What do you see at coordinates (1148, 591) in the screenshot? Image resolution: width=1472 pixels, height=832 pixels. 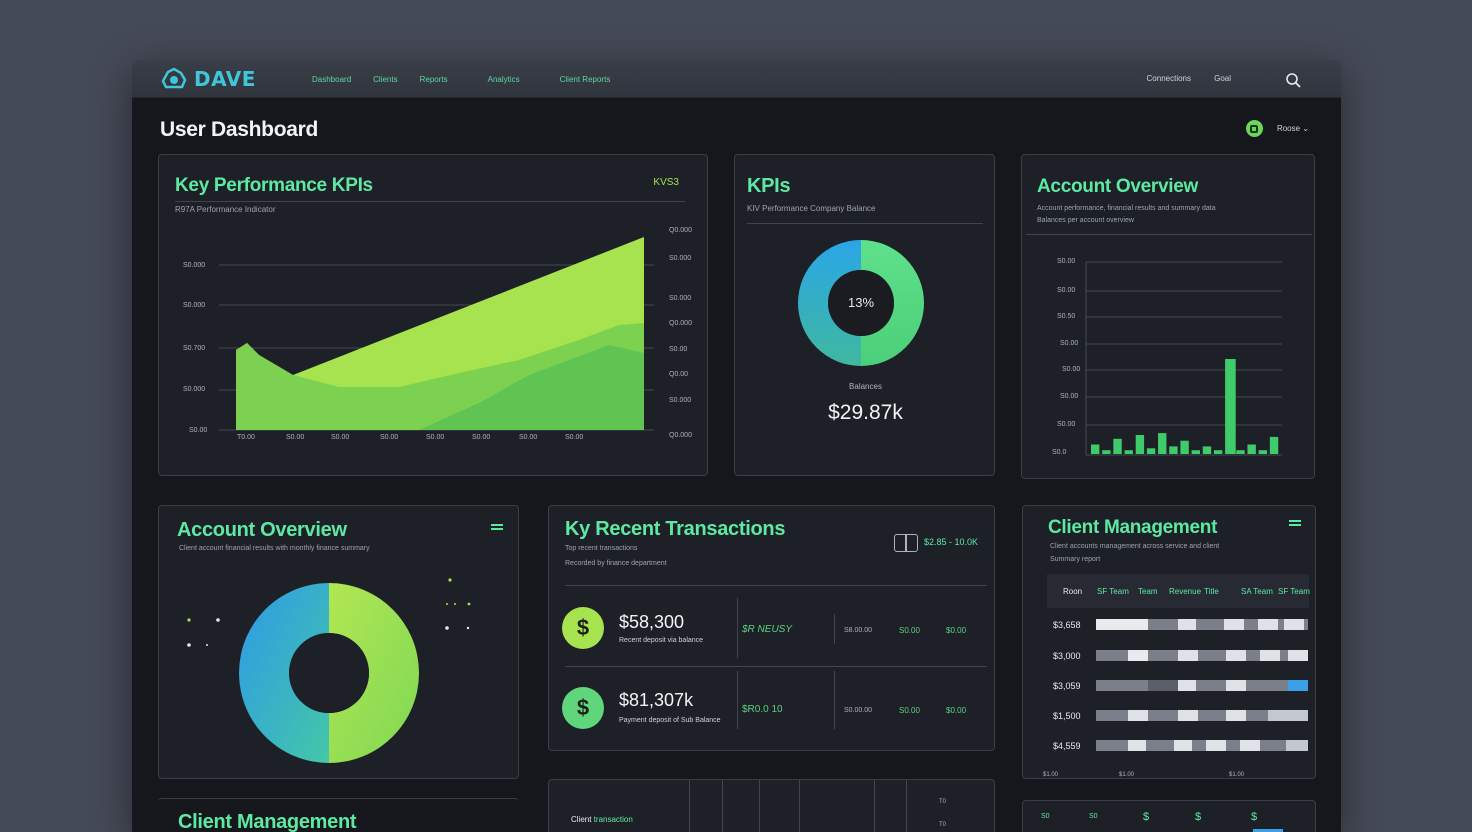 I see `column-header: Team` at bounding box center [1148, 591].